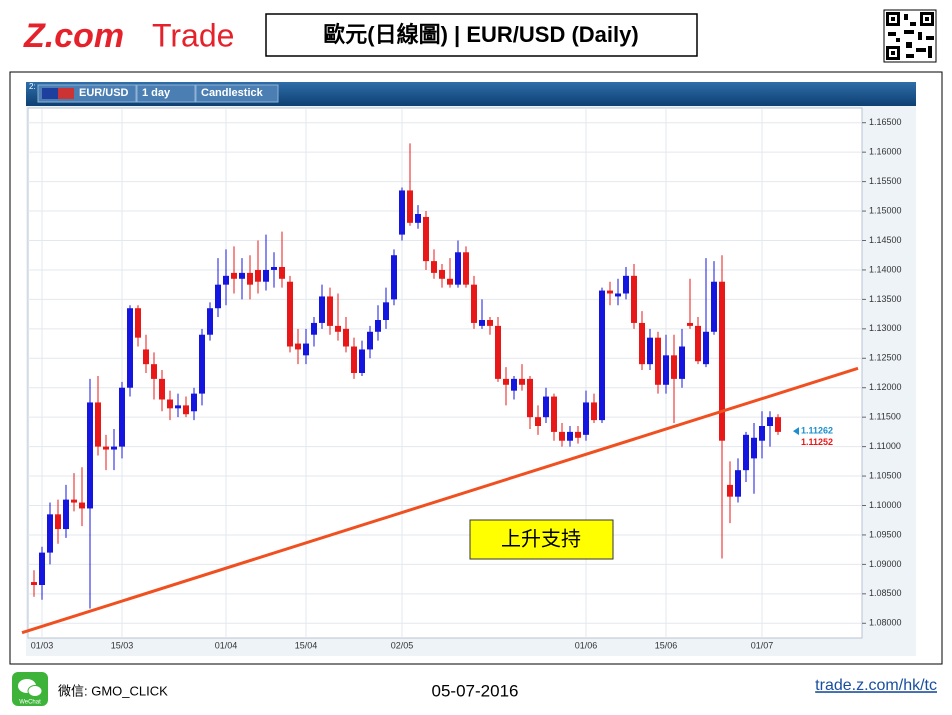 The height and width of the screenshot is (715, 952). Describe the element at coordinates (885, 240) in the screenshot. I see `y-tick-label: 1.14500` at that location.